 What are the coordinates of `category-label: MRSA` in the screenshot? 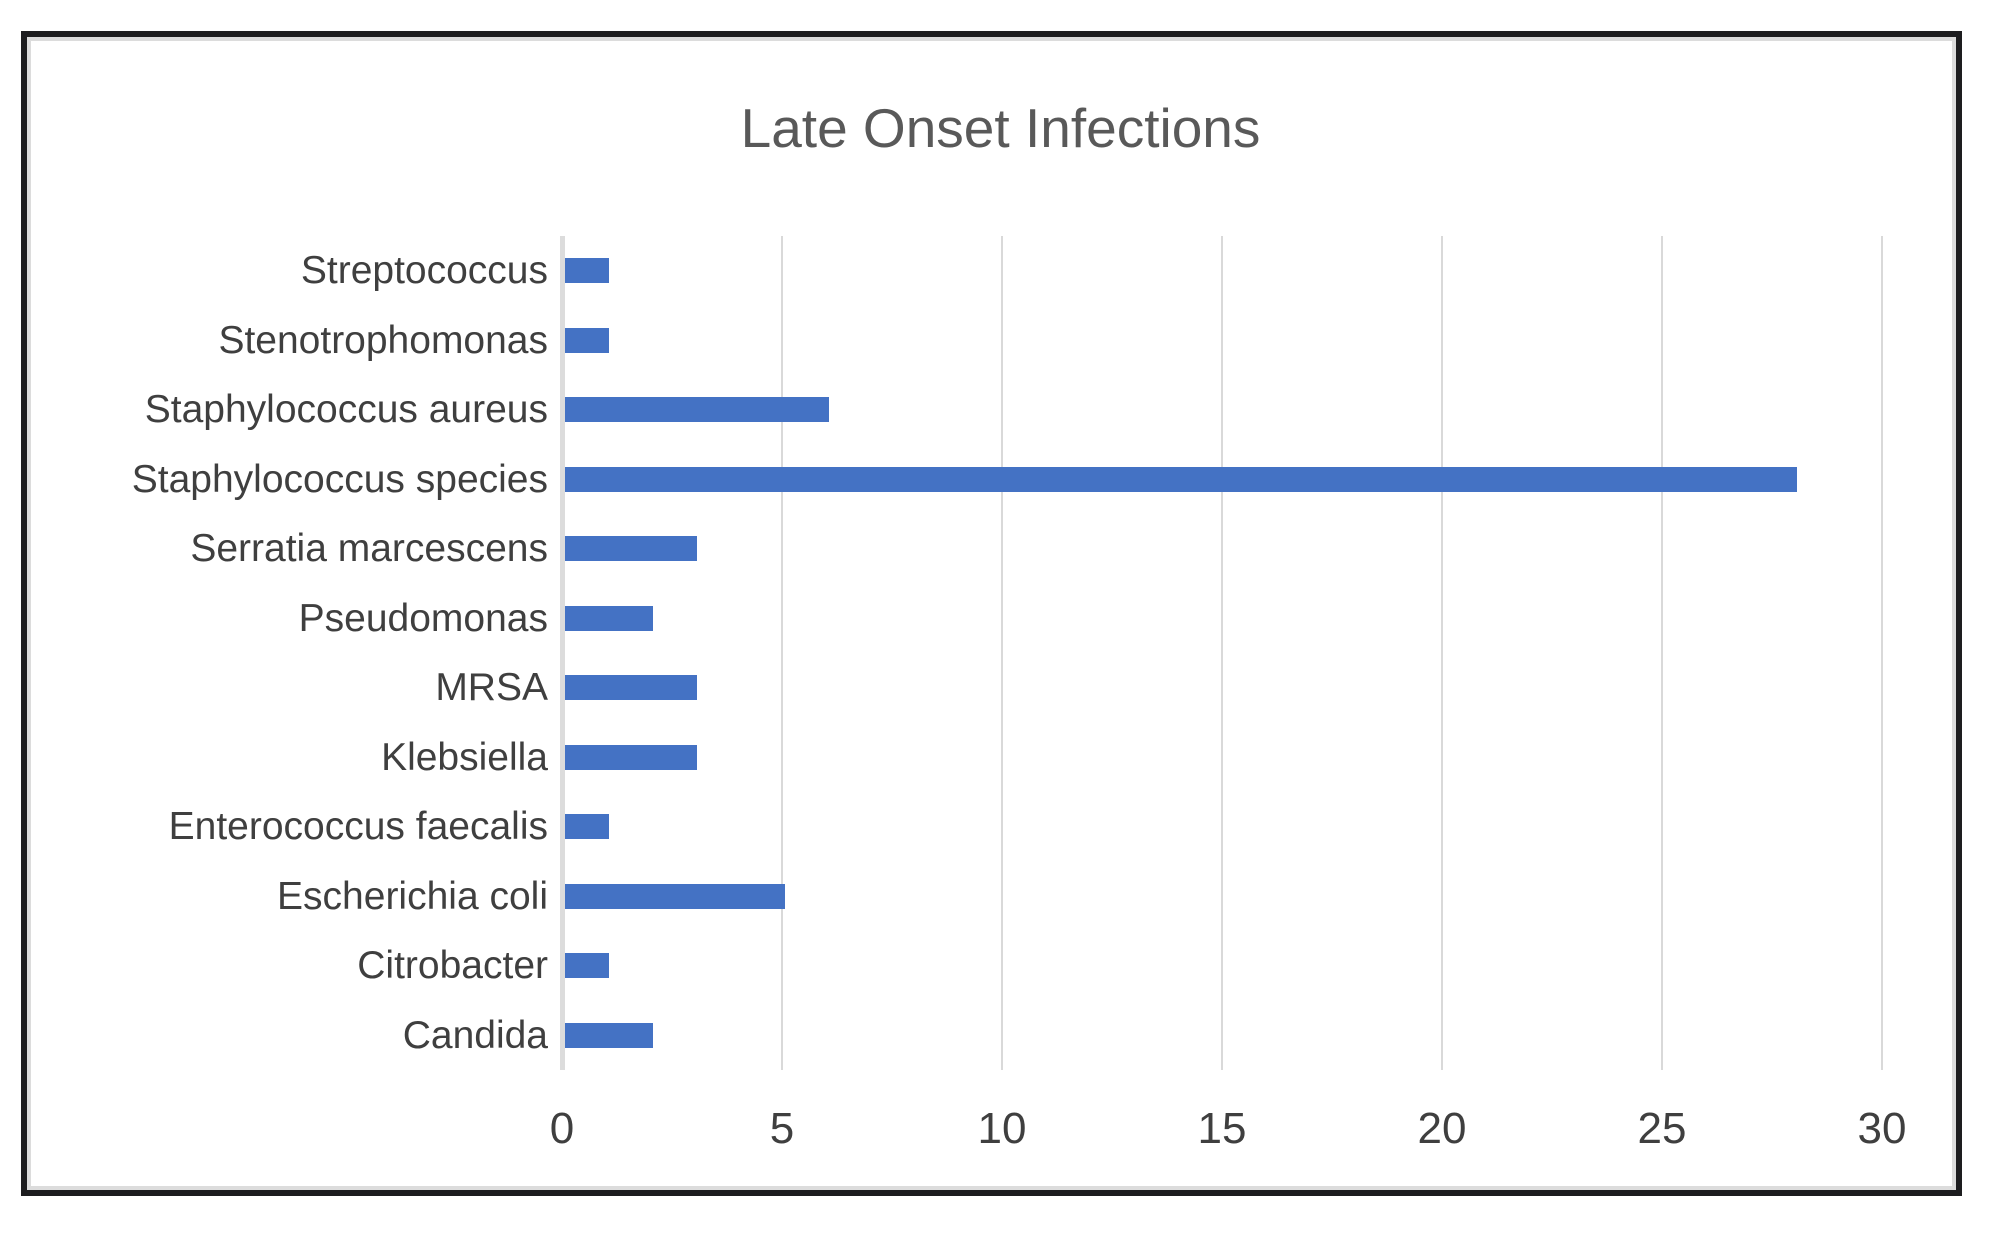 It's located at (491, 687).